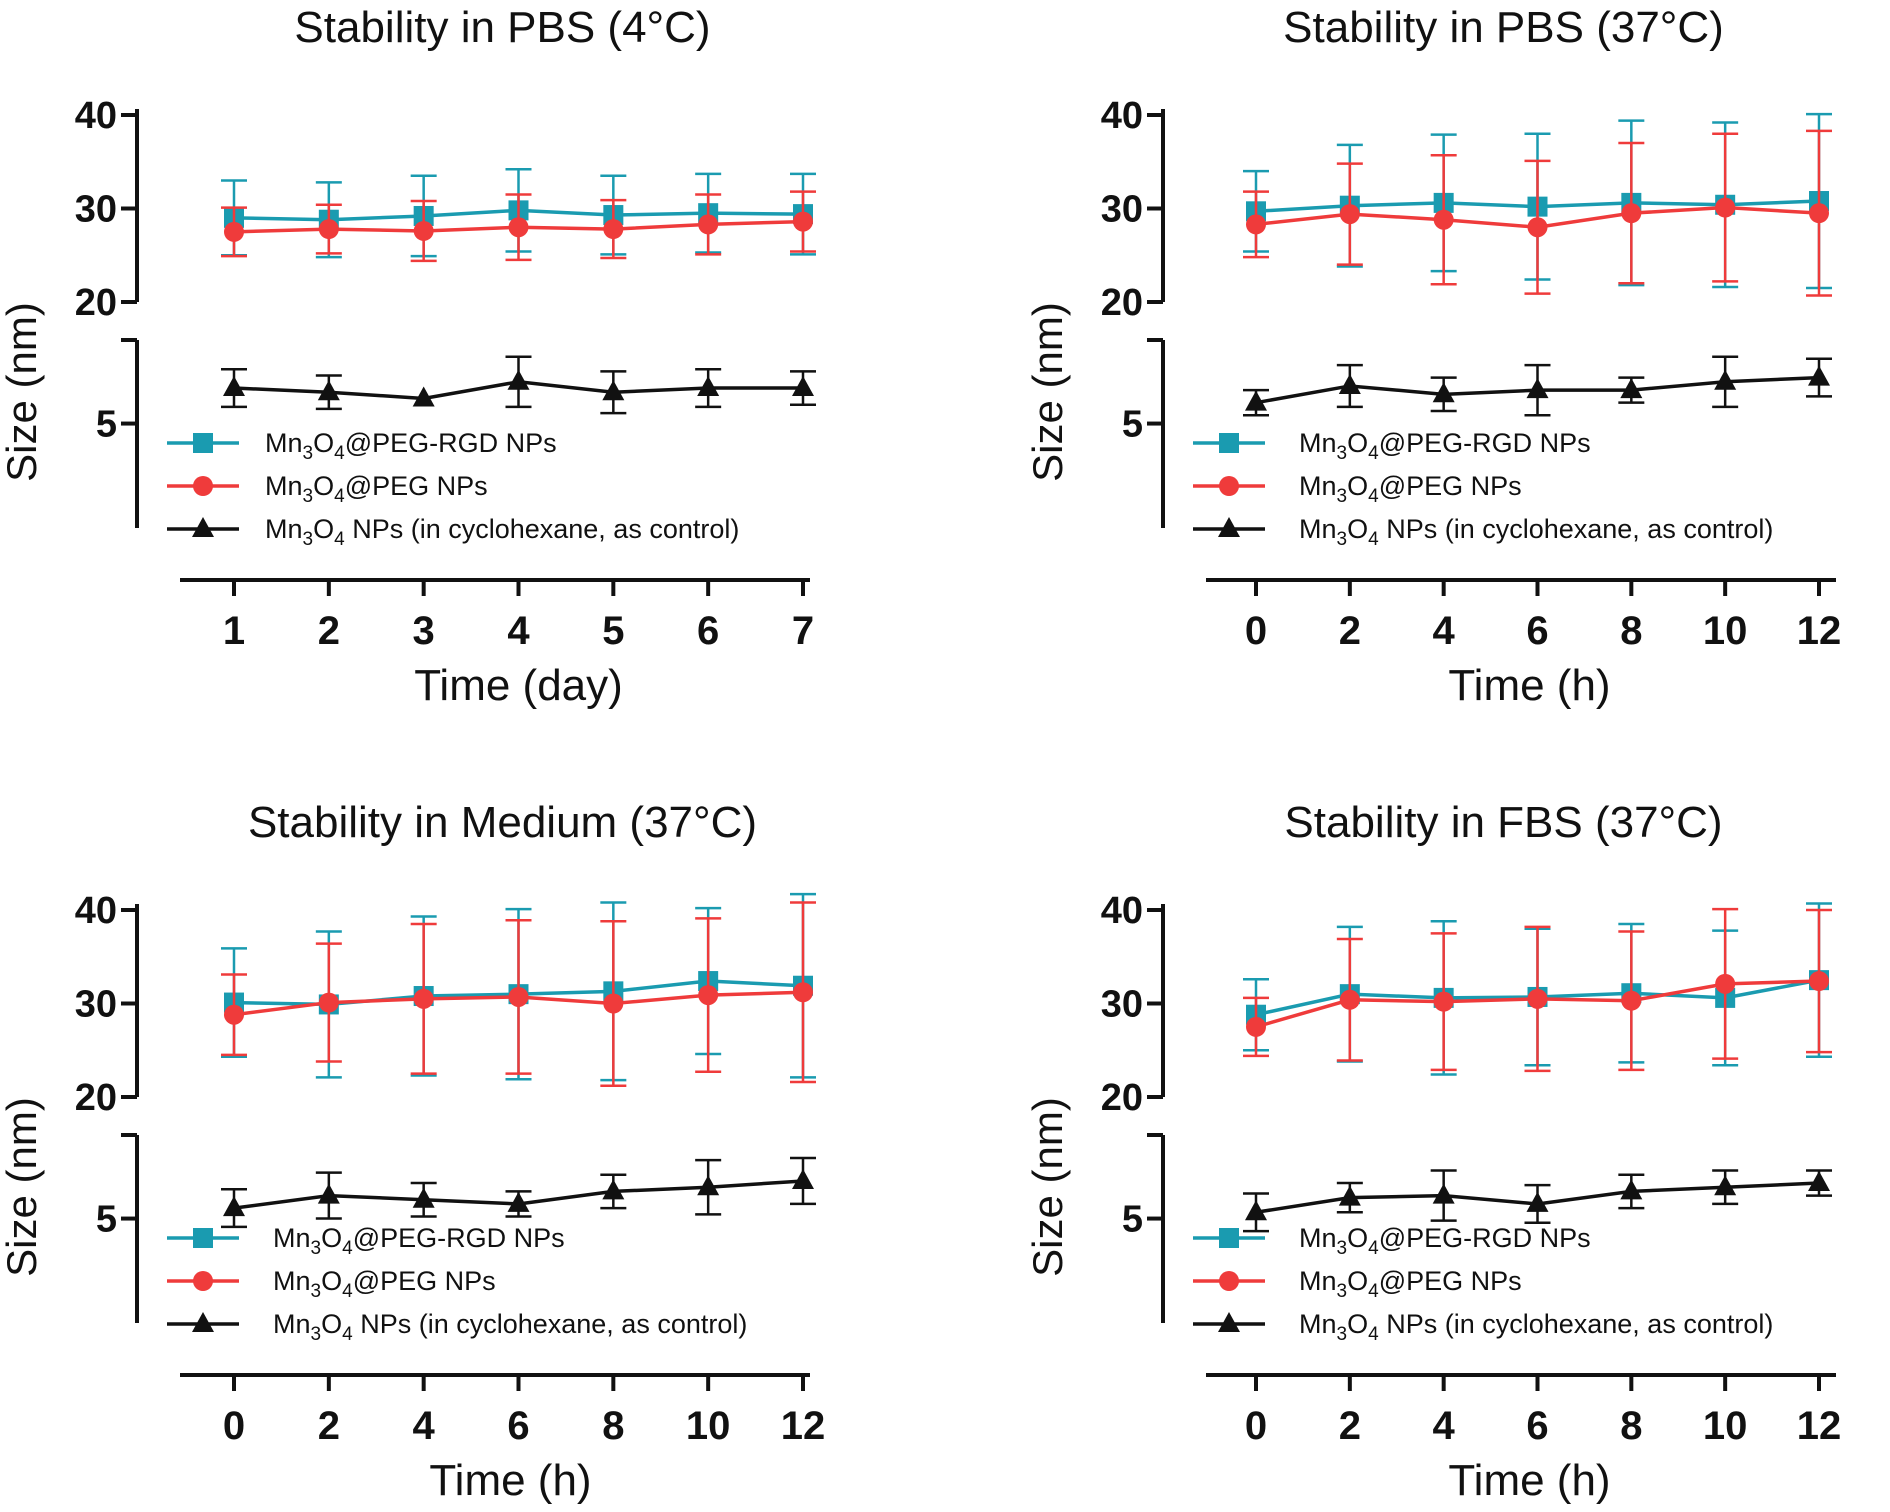 Image resolution: width=1890 pixels, height=1512 pixels. What do you see at coordinates (329, 1426) in the screenshot?
I see `x-tick-label: 2` at bounding box center [329, 1426].